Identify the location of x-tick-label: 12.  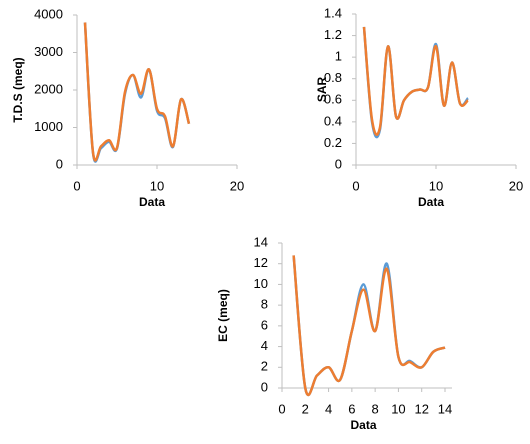
(421, 408).